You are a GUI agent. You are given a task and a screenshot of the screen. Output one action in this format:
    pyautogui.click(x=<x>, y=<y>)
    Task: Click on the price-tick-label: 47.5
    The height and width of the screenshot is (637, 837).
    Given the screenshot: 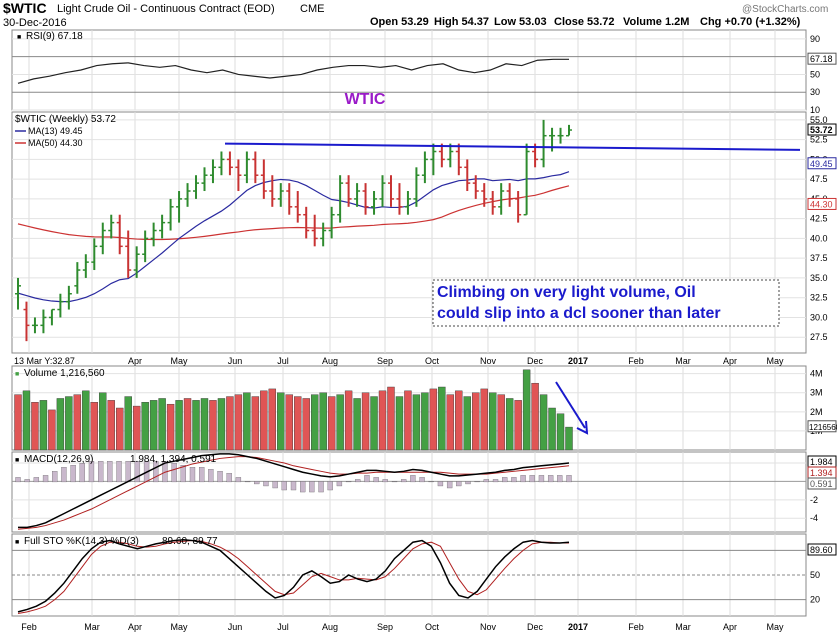 What is the action you would take?
    pyautogui.click(x=819, y=179)
    